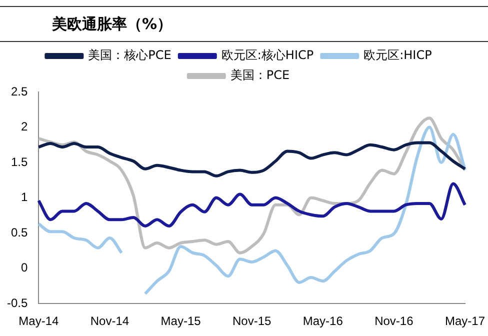 The width and height of the screenshot is (488, 336). Describe the element at coordinates (465, 321) in the screenshot. I see `x-tick-label: May-17` at that location.